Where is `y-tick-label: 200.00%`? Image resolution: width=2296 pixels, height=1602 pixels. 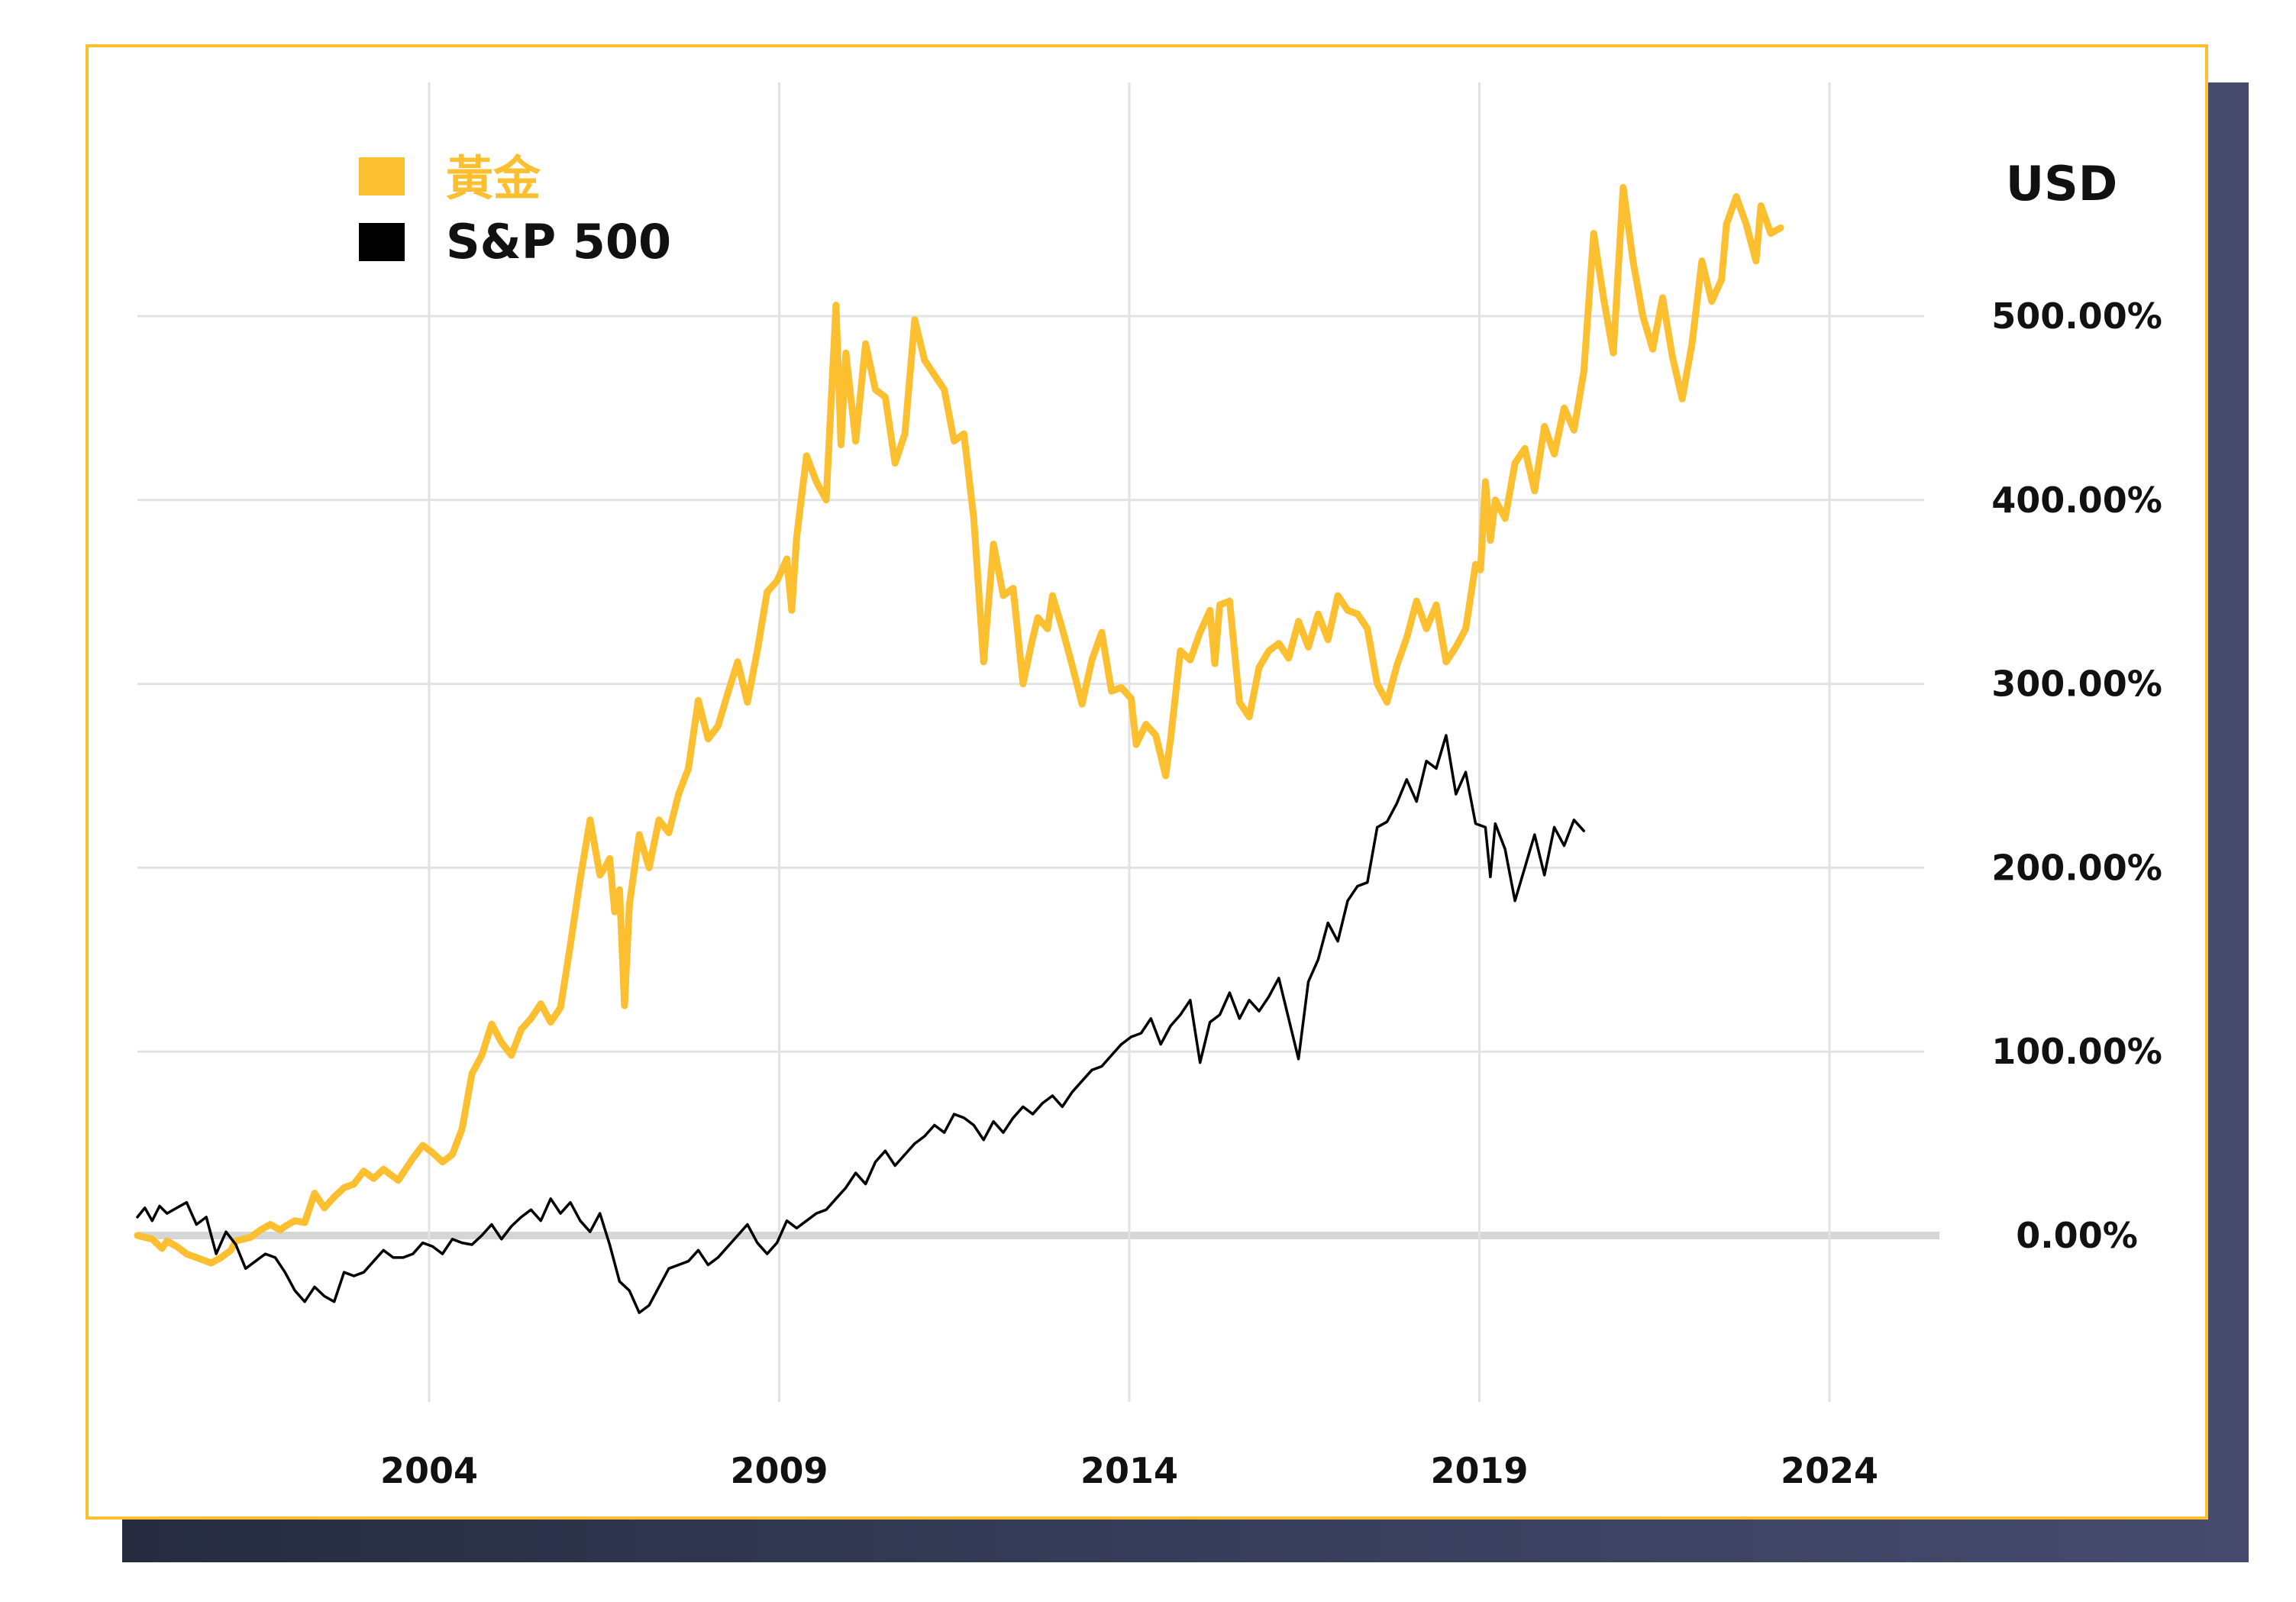
y-tick-label: 200.00% is located at coordinates (2076, 867).